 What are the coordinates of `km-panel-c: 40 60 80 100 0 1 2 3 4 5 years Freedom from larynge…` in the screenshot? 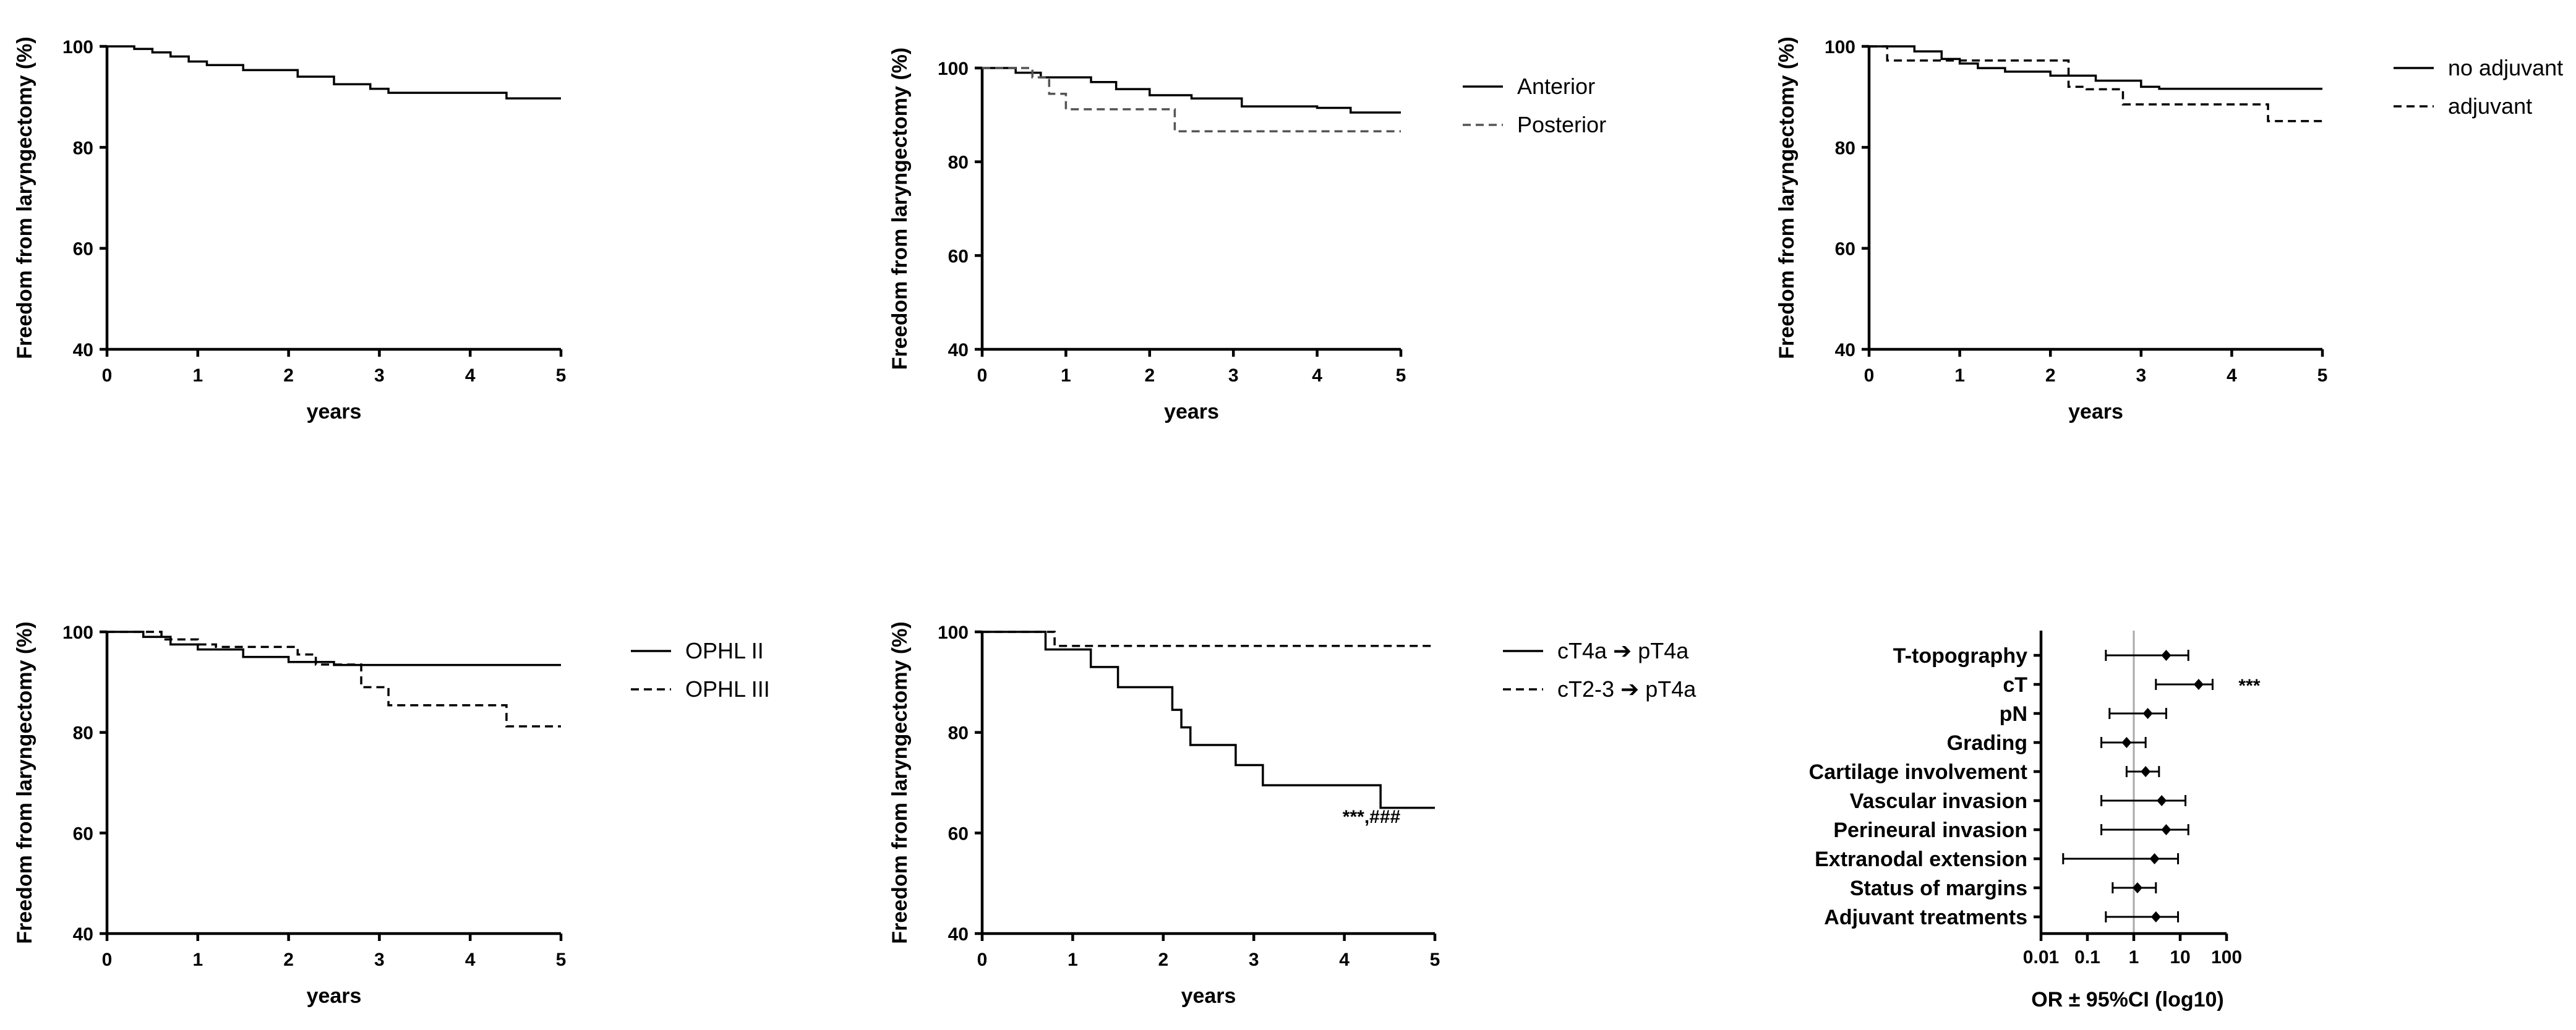 It's located at (2169, 230).